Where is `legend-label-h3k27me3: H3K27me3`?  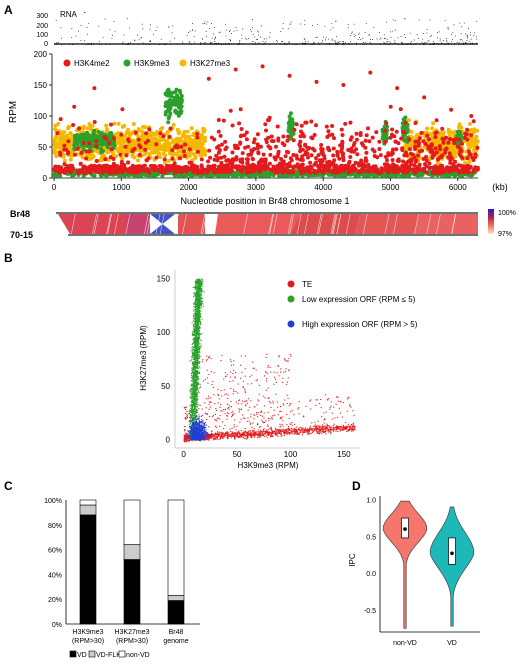
legend-label-h3k27me3: H3K27me3 is located at coordinates (210, 63).